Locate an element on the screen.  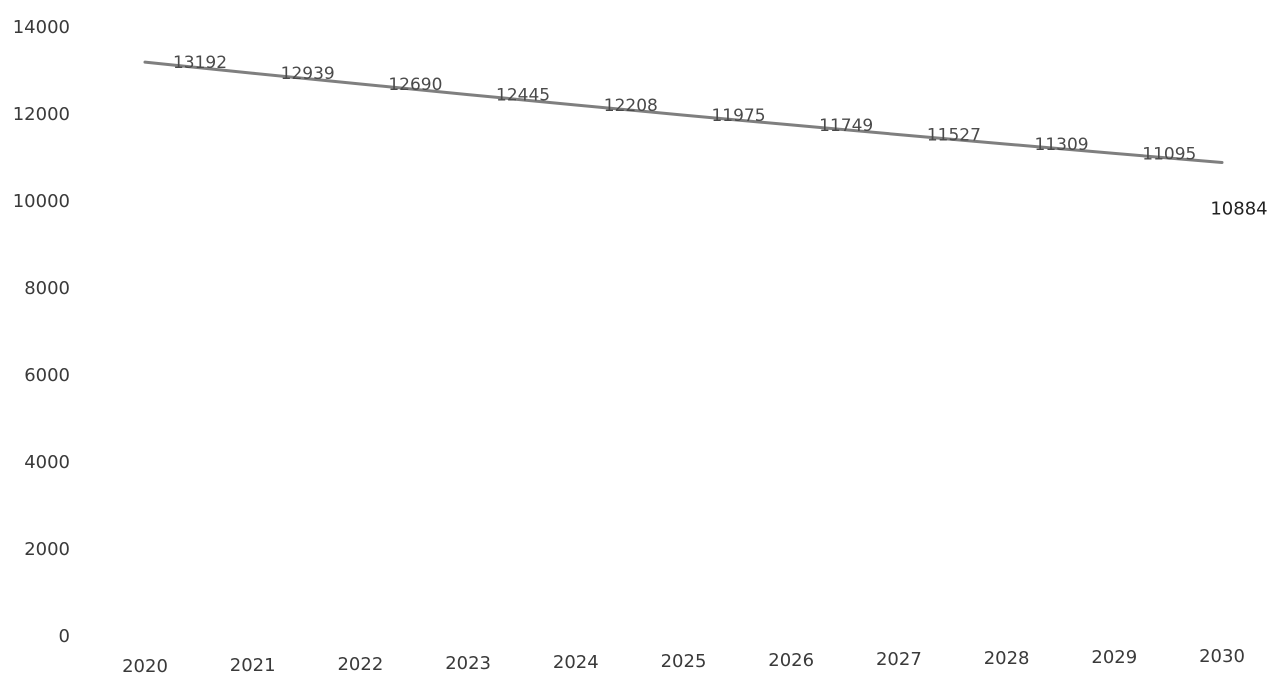
x-tick-label: 2027 is located at coordinates (899, 659).